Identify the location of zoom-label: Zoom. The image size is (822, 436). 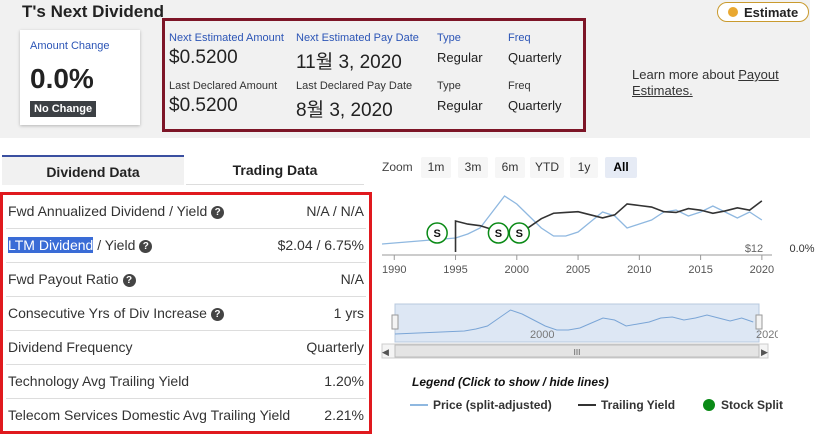
(397, 167).